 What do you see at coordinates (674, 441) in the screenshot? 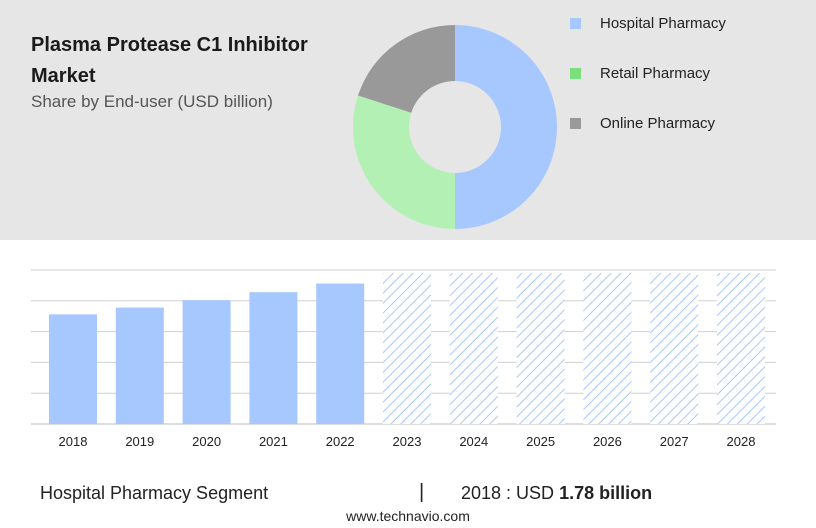
I see `x-tick-label-2027: 2027` at bounding box center [674, 441].